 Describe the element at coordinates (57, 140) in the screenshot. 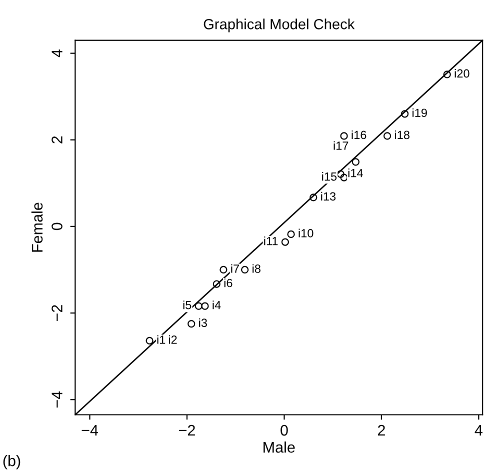

I see `y-tick-label: 2` at that location.